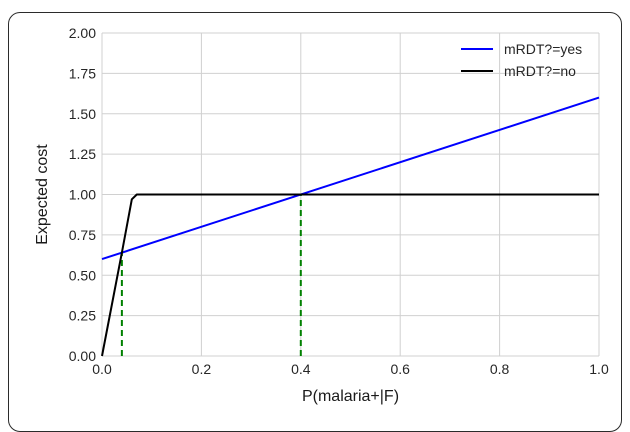  What do you see at coordinates (599, 369) in the screenshot?
I see `x-tick-label: 1.0` at bounding box center [599, 369].